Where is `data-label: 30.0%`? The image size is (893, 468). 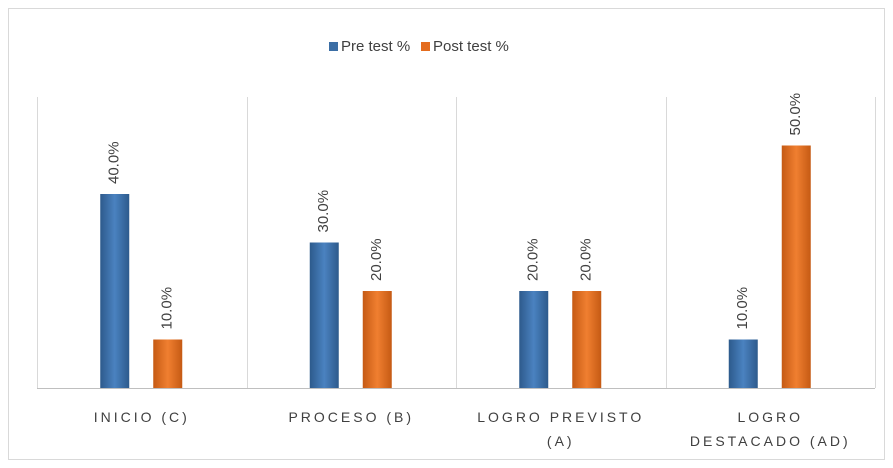
data-label: 30.0% is located at coordinates (323, 211).